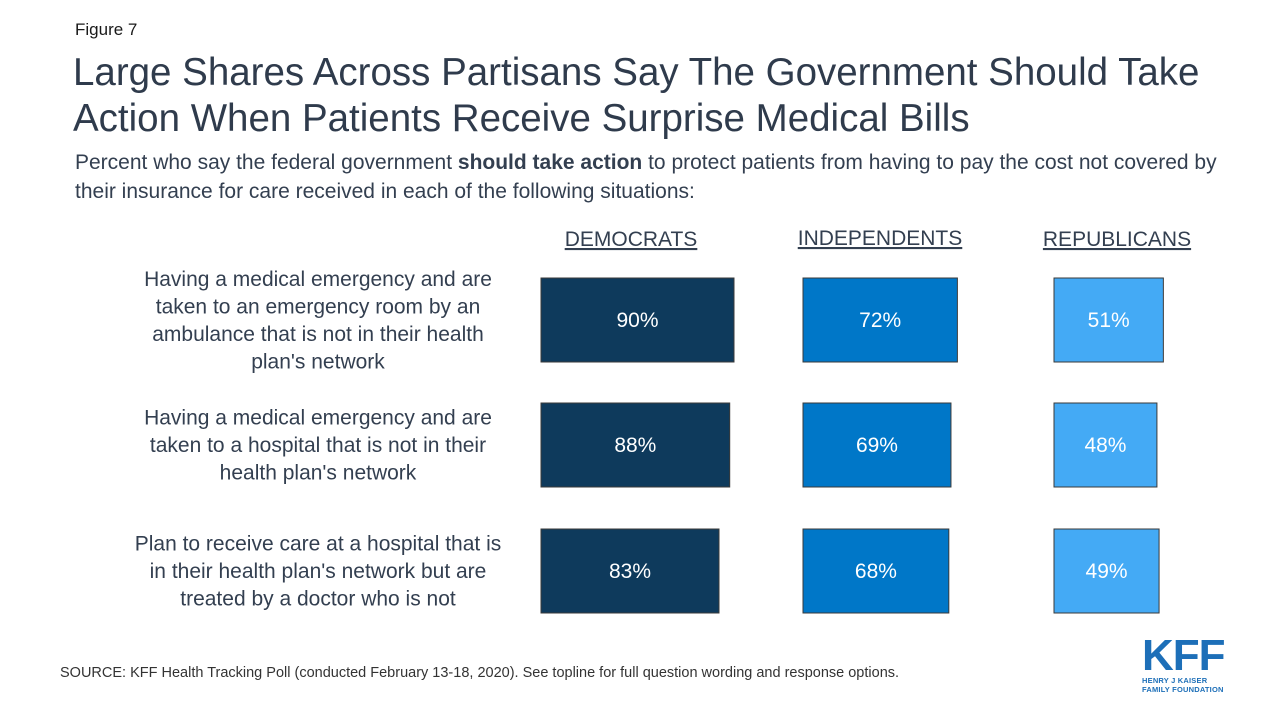  I want to click on data-label-democrats-row-2: 88%, so click(635, 445).